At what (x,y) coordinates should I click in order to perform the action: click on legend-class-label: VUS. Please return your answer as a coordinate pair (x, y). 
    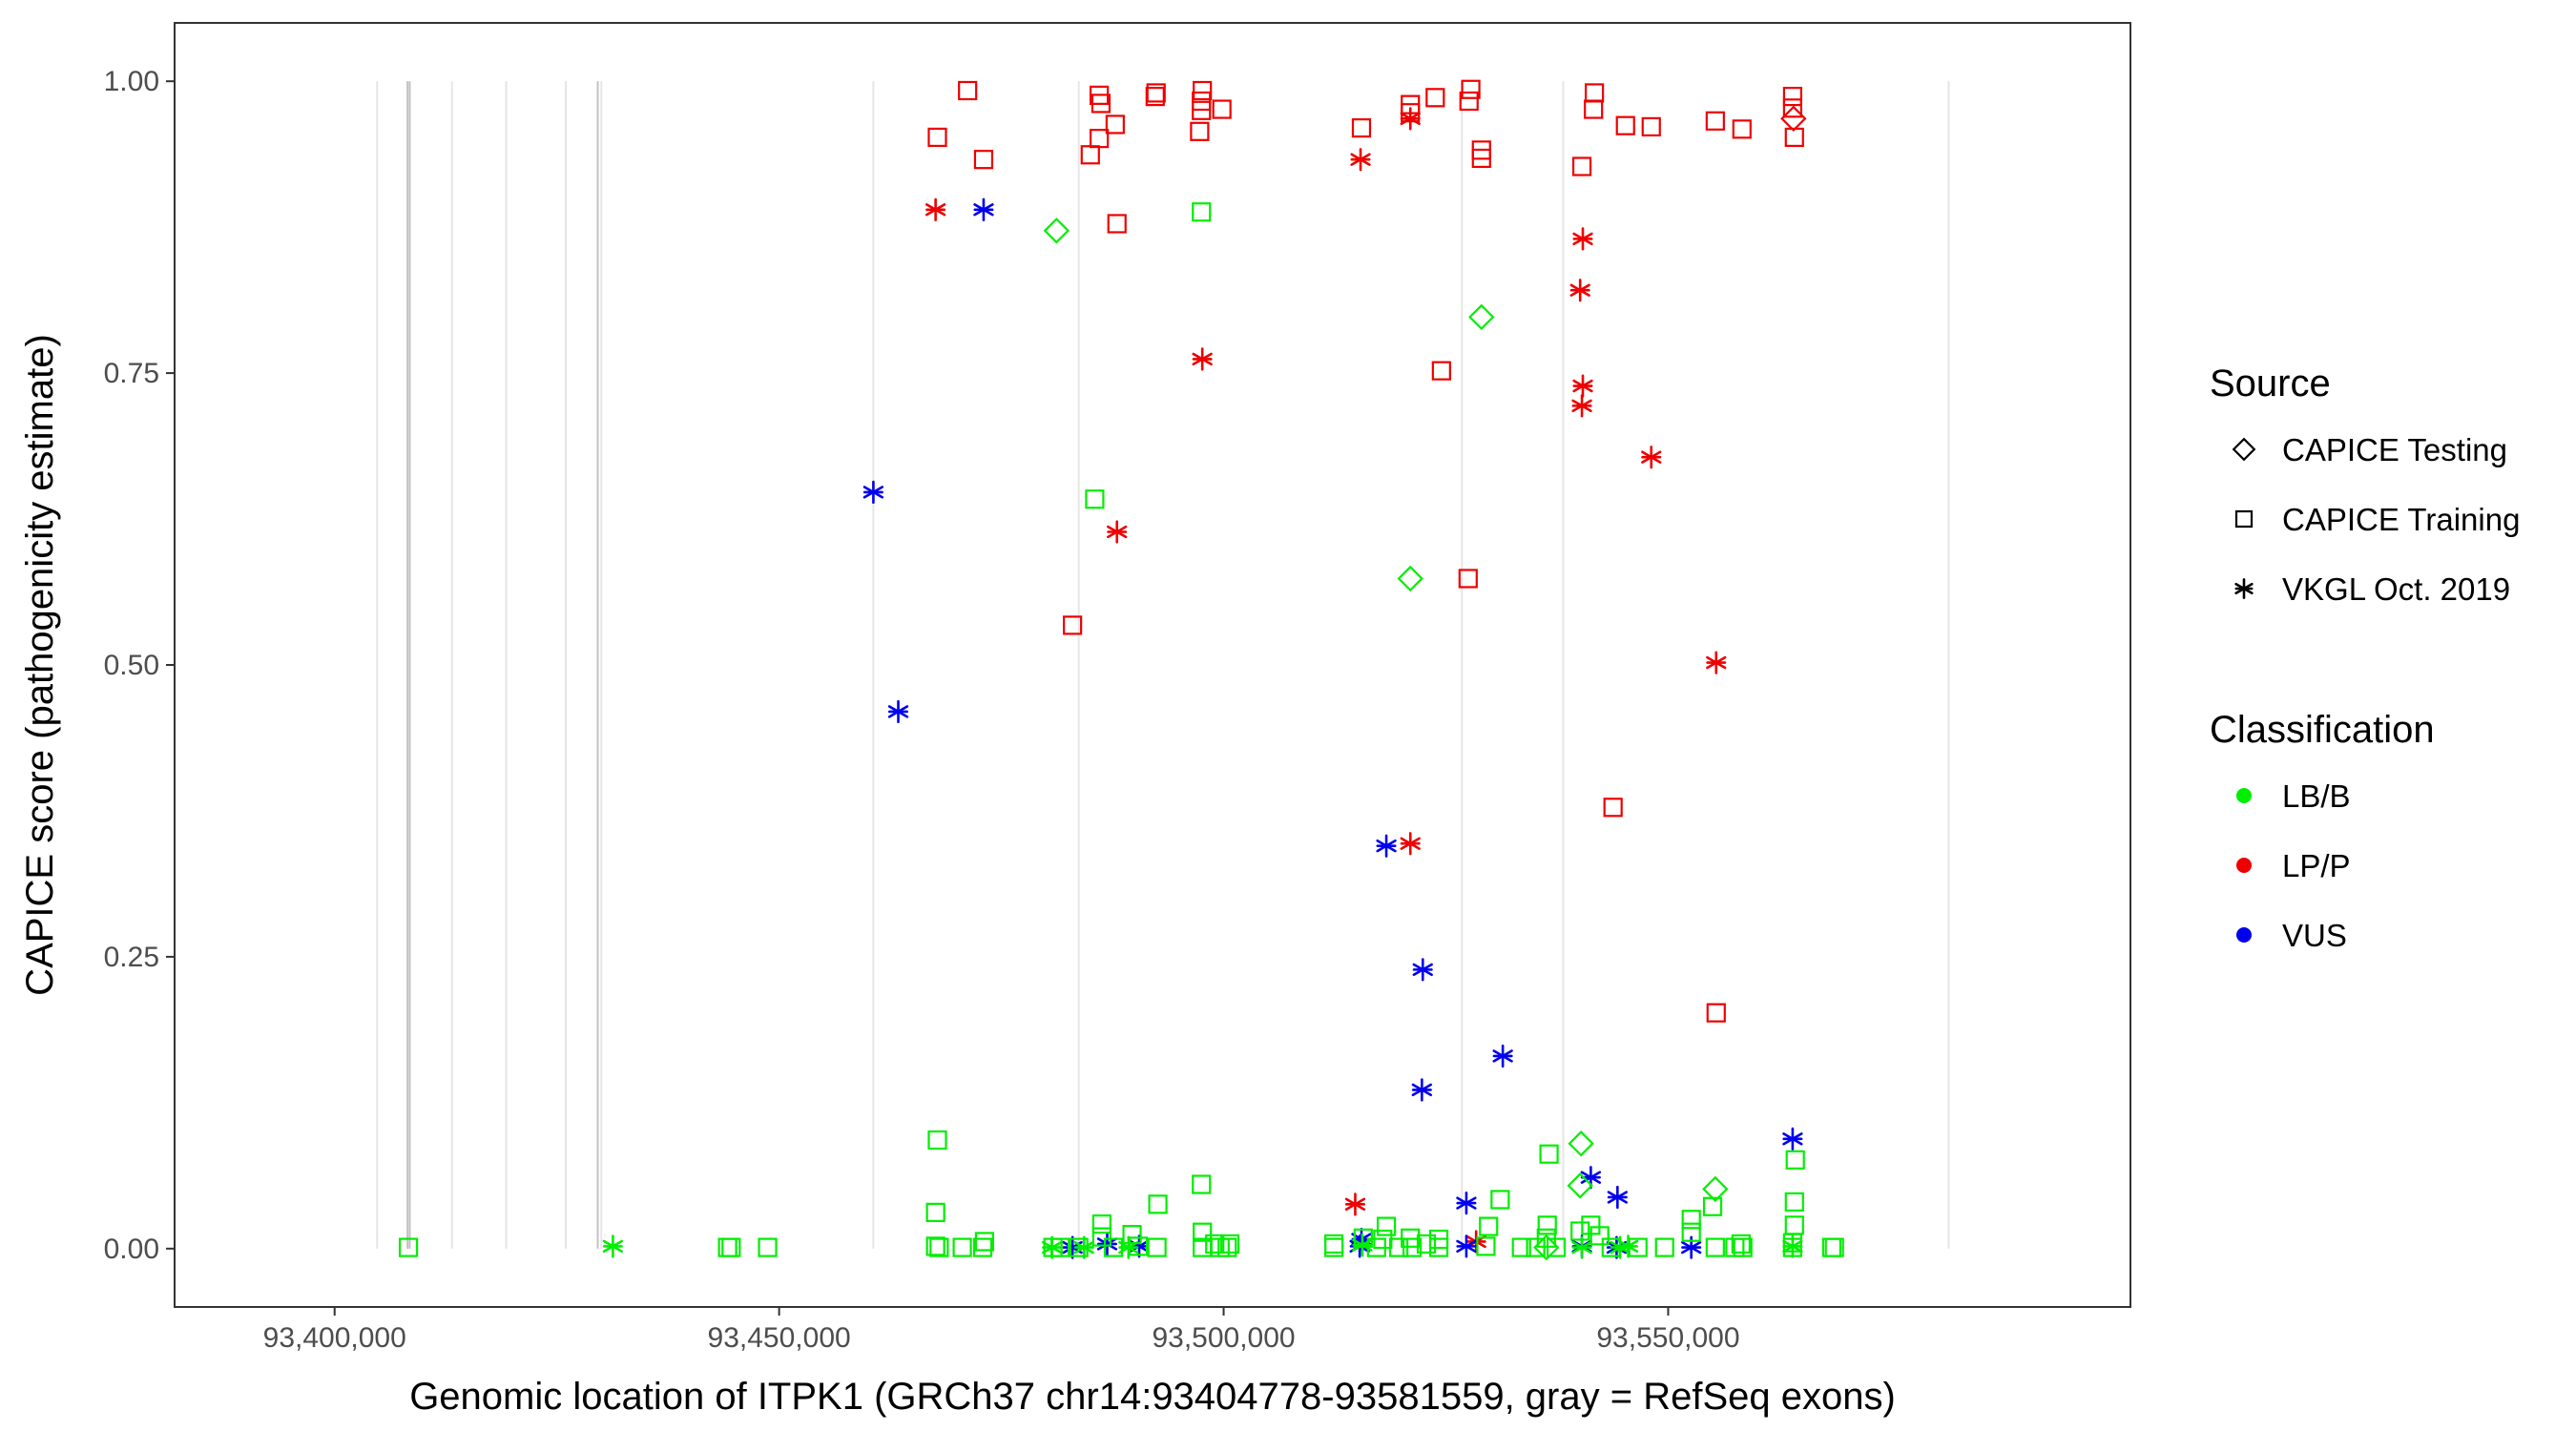
    Looking at the image, I should click on (2314, 936).